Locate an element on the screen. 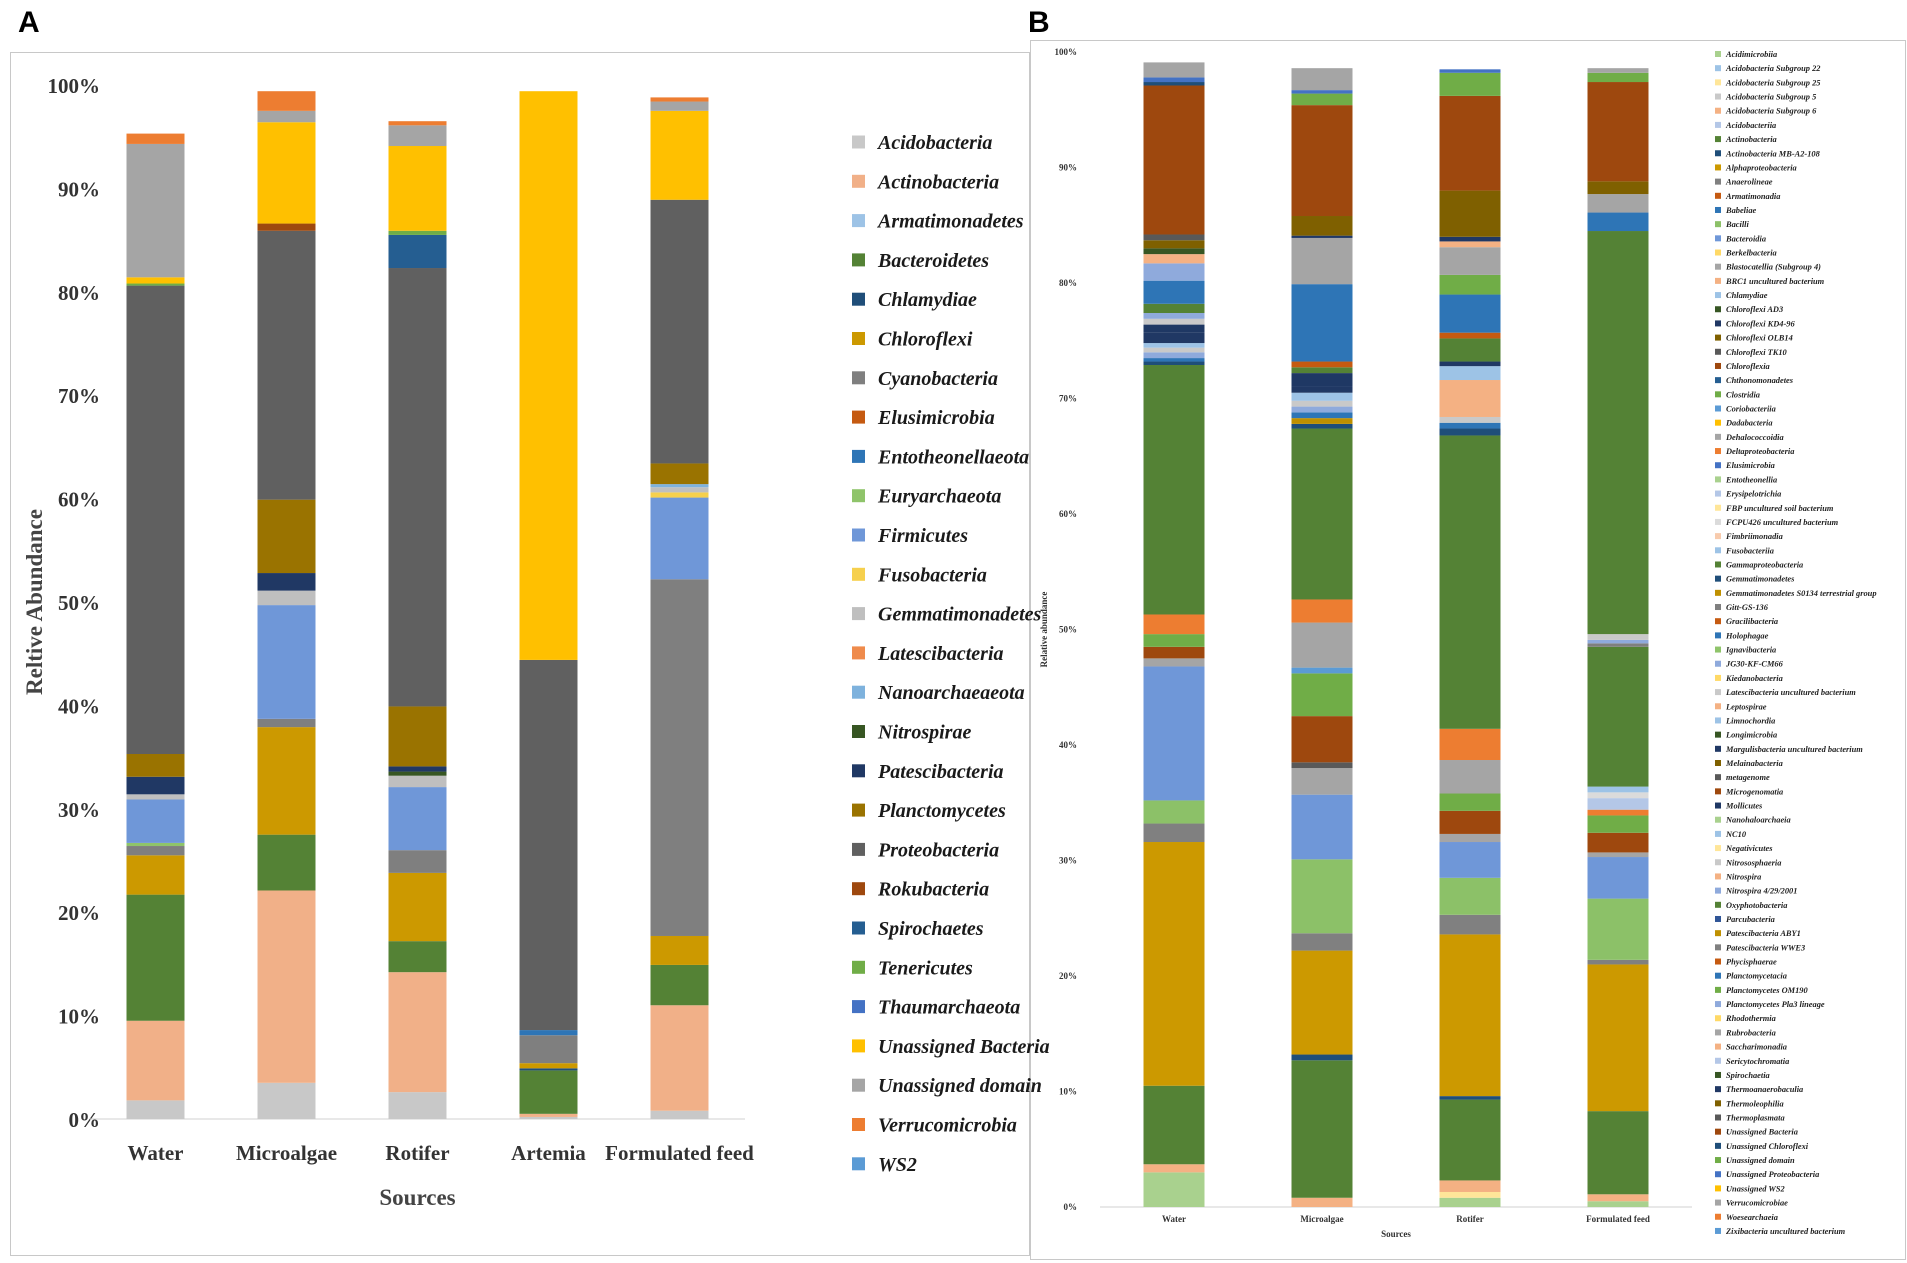  panel-a-bar-segment-unassigned-domain is located at coordinates (286, 116).